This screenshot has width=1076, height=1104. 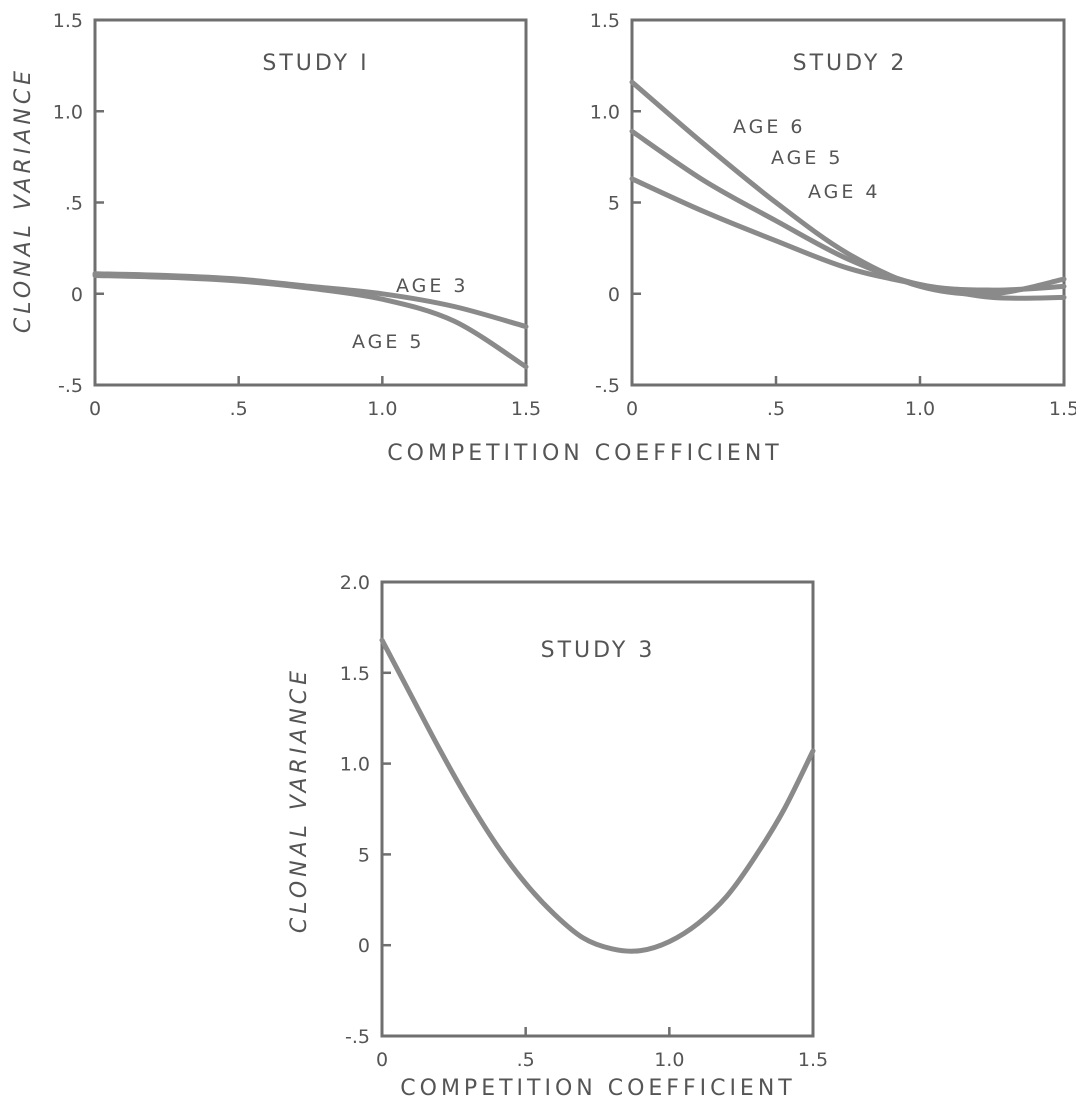 I want to click on series-label: AGE 6, so click(x=769, y=127).